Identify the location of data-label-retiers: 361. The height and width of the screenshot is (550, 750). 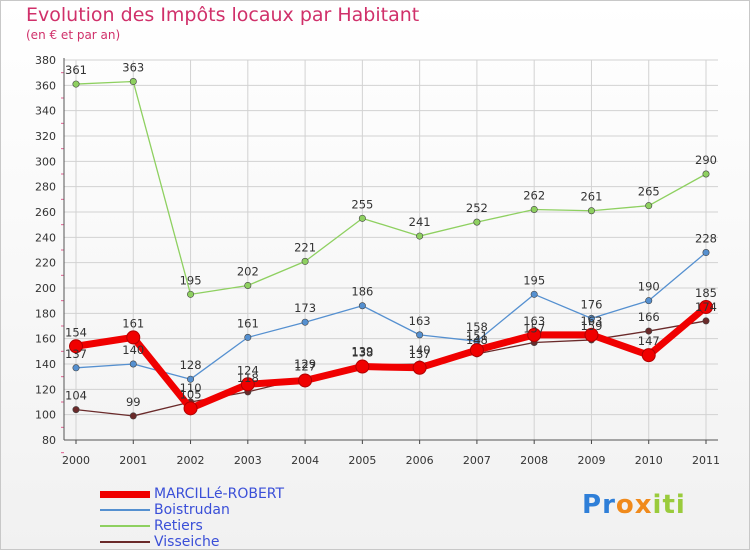
(76, 70).